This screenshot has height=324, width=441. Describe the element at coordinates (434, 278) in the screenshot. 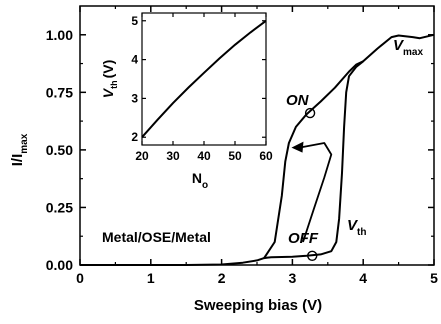

I see `x-tick-label: 5` at that location.